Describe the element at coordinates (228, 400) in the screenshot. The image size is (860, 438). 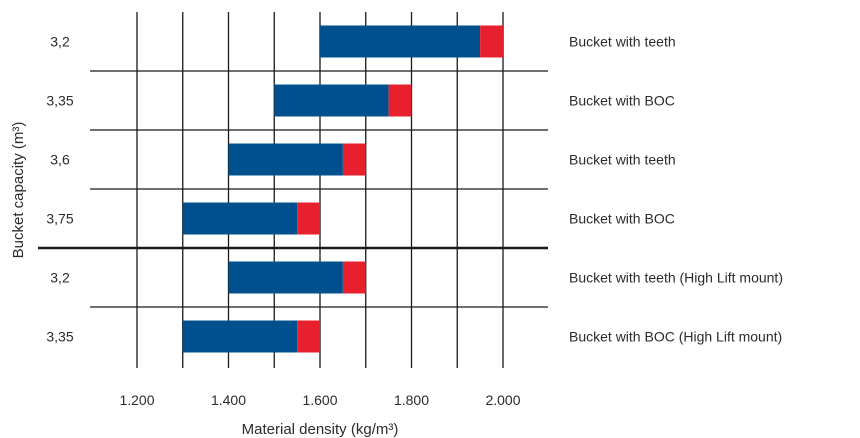
I see `x-tick-label-1400: 1.400` at that location.